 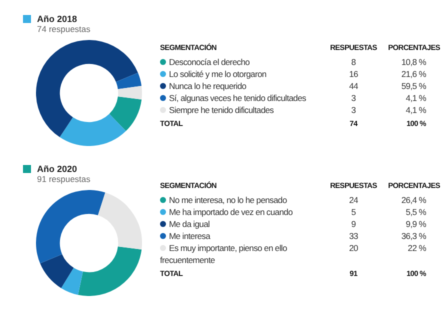 I want to click on legend-label: Es muy importante, pienso en ello frecuentemente, so click(x=223, y=254).